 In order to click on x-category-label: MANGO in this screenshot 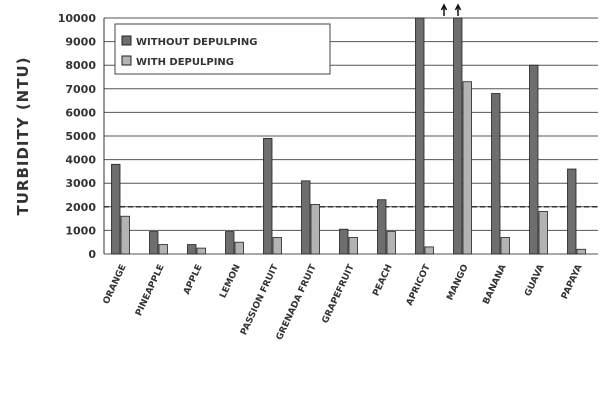, I will do `click(457, 282)`.